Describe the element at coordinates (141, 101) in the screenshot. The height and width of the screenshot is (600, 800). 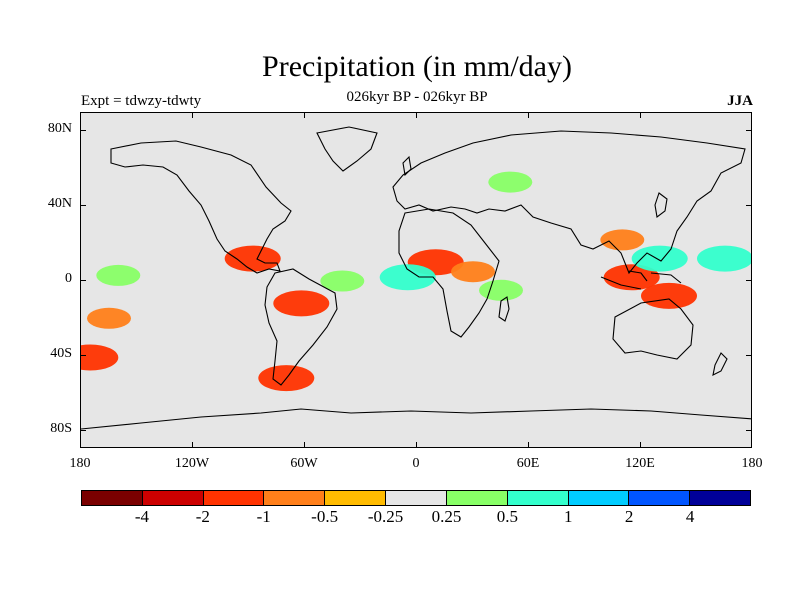
I see `experiment-label: Expt = tdwzy-tdwty` at that location.